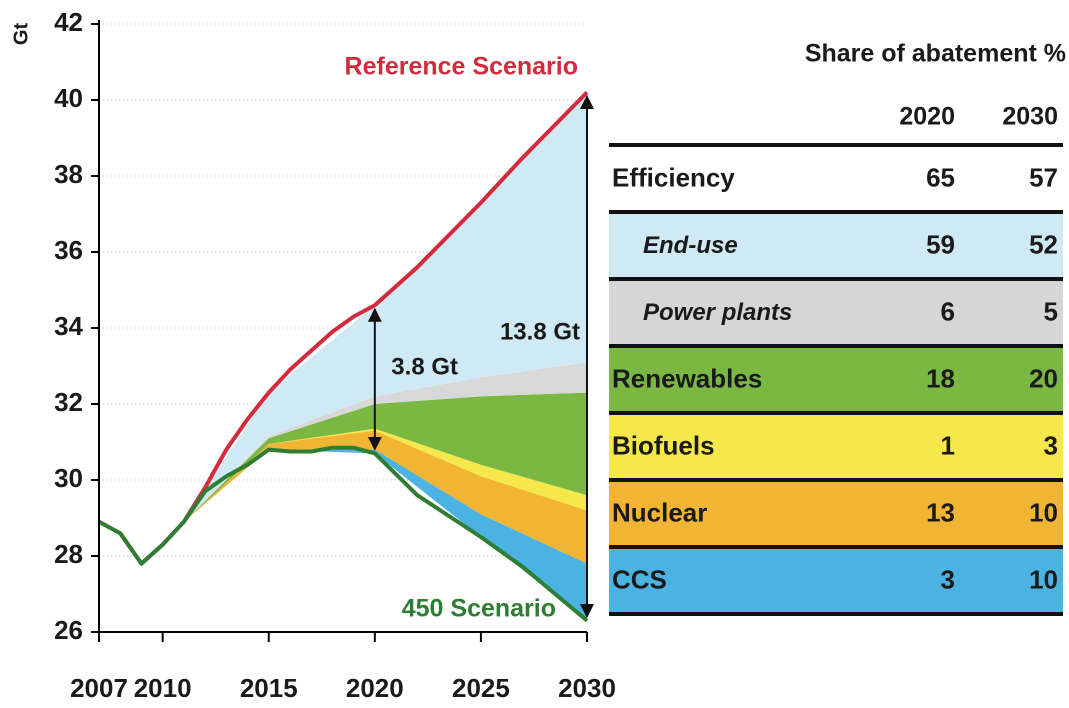 The image size is (1069, 708). I want to click on row-value: 5, so click(1051, 311).